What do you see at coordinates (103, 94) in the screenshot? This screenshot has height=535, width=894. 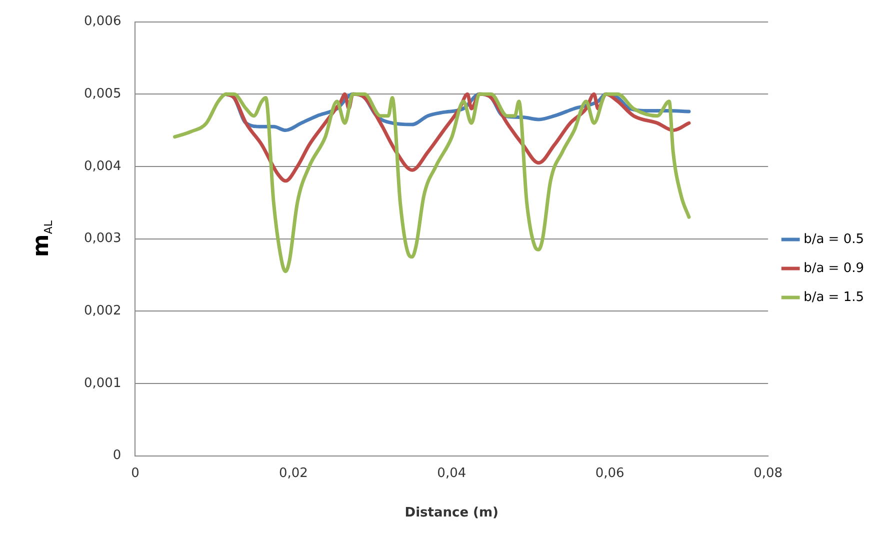 I see `y-tick-label: 0,005` at bounding box center [103, 94].